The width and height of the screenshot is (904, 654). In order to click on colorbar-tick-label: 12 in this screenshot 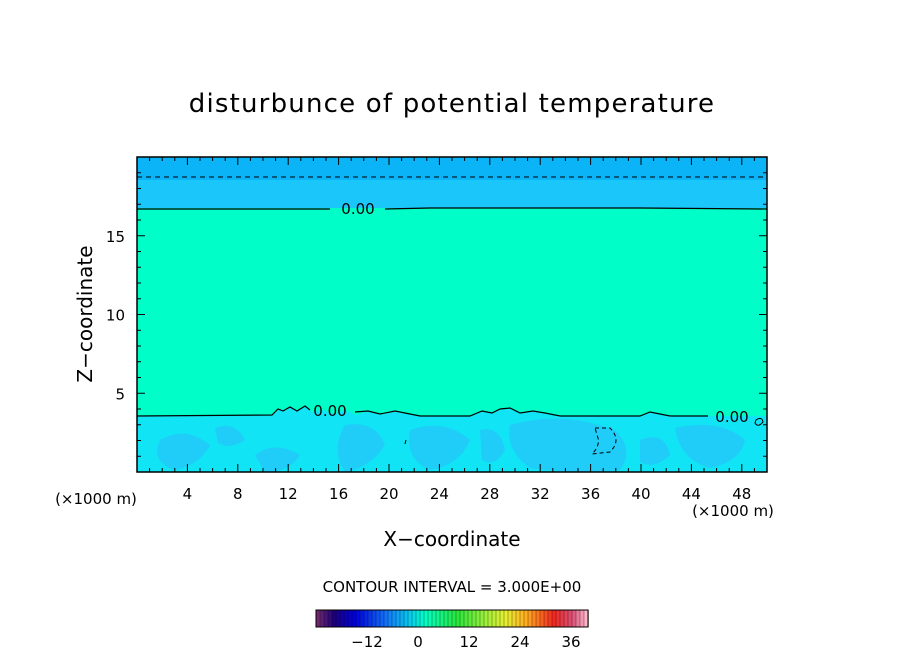, I will do `click(468, 642)`.